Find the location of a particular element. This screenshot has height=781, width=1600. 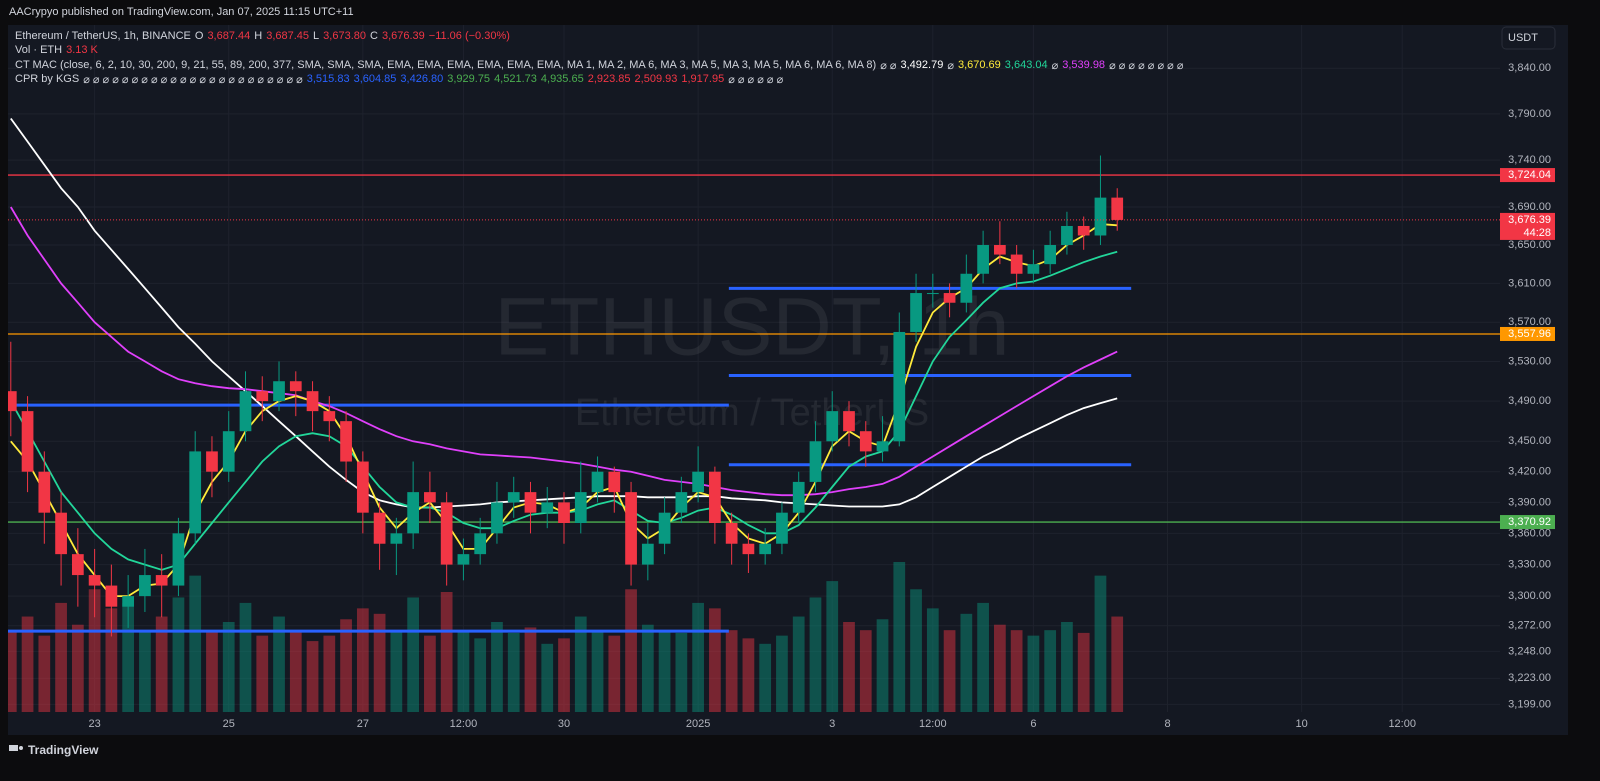

x-tick-label: 8 is located at coordinates (1167, 724).